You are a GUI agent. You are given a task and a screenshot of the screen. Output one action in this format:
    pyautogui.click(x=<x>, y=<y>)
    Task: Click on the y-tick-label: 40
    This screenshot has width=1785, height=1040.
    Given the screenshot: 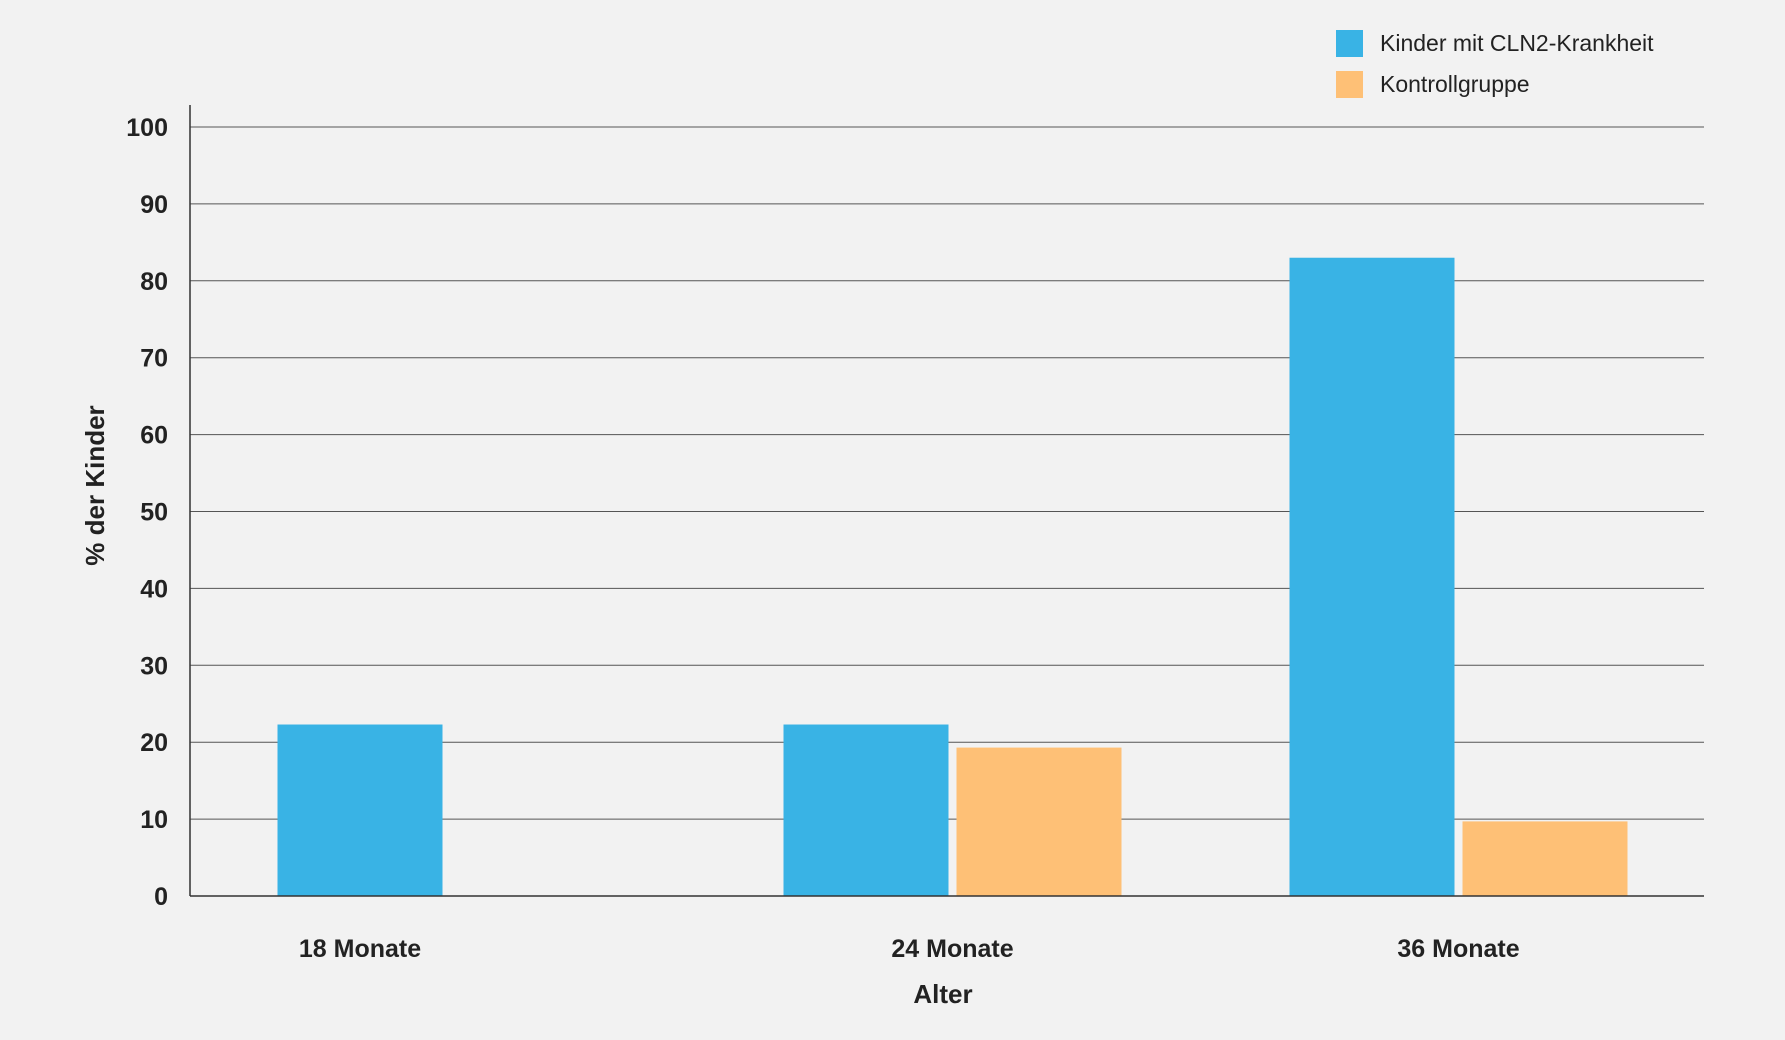 What is the action you would take?
    pyautogui.click(x=154, y=589)
    